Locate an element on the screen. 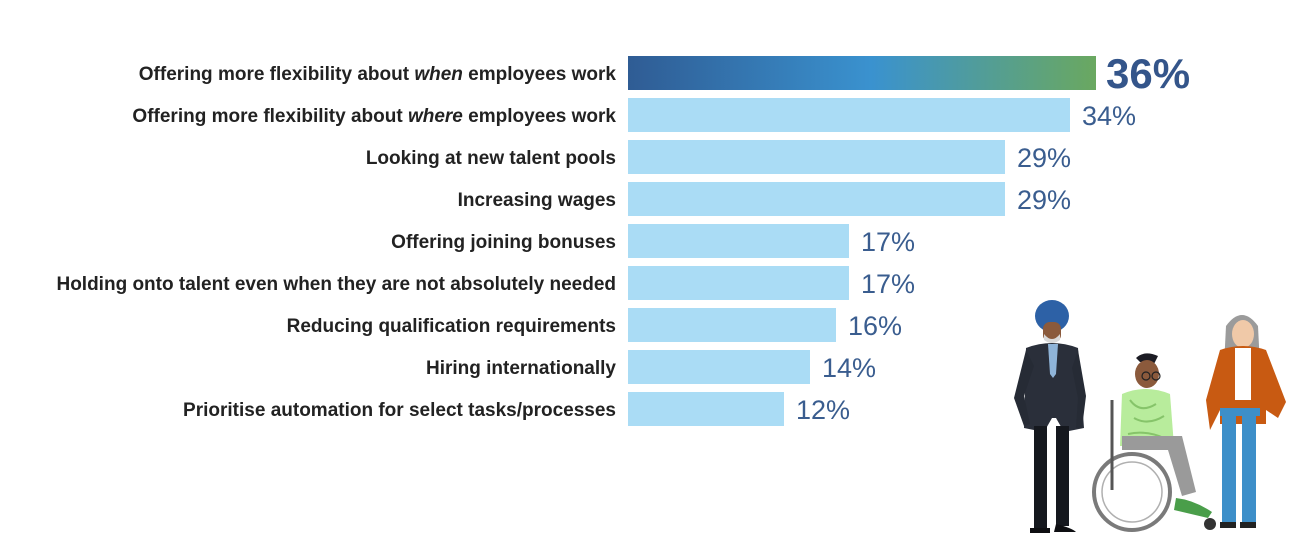  category-label-4: Increasing wages is located at coordinates (537, 200).